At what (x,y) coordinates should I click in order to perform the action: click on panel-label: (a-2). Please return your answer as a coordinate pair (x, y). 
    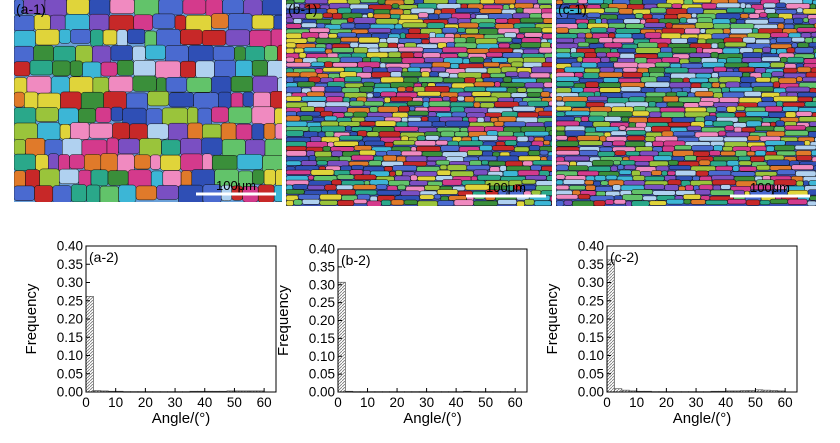
    Looking at the image, I should click on (104, 257).